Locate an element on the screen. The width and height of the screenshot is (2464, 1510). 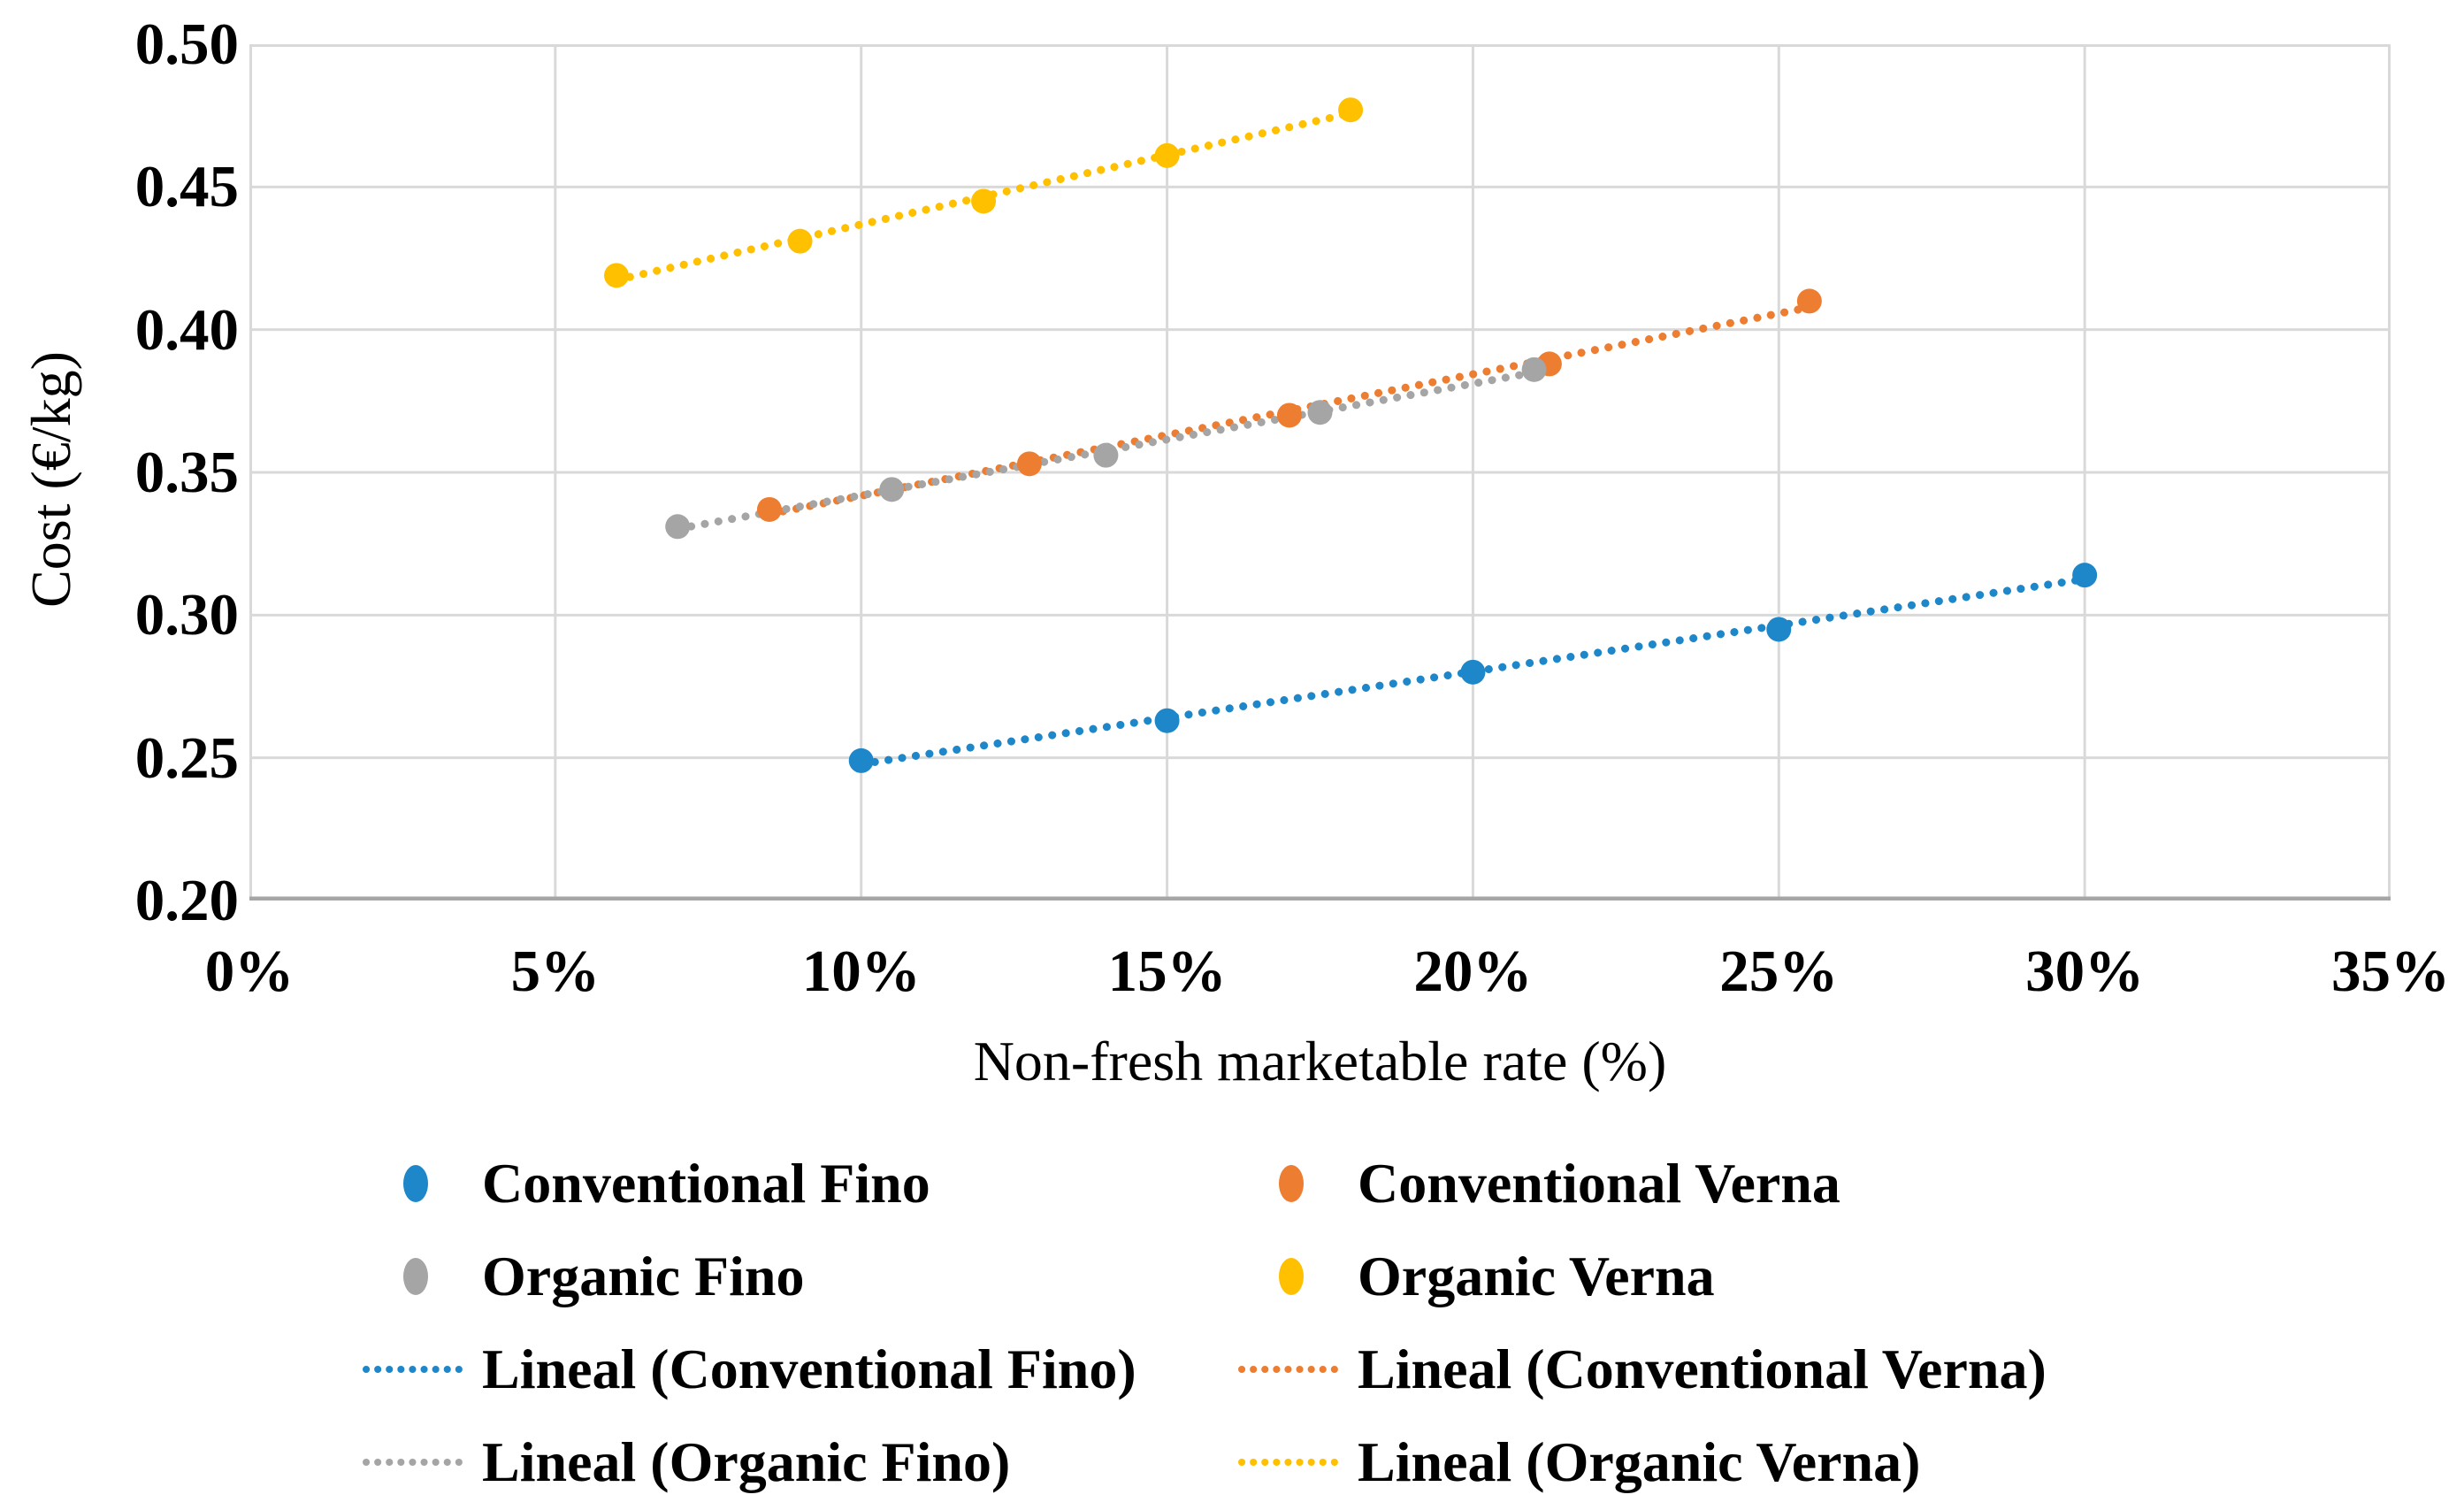
trendline is located at coordinates (1289, 410).